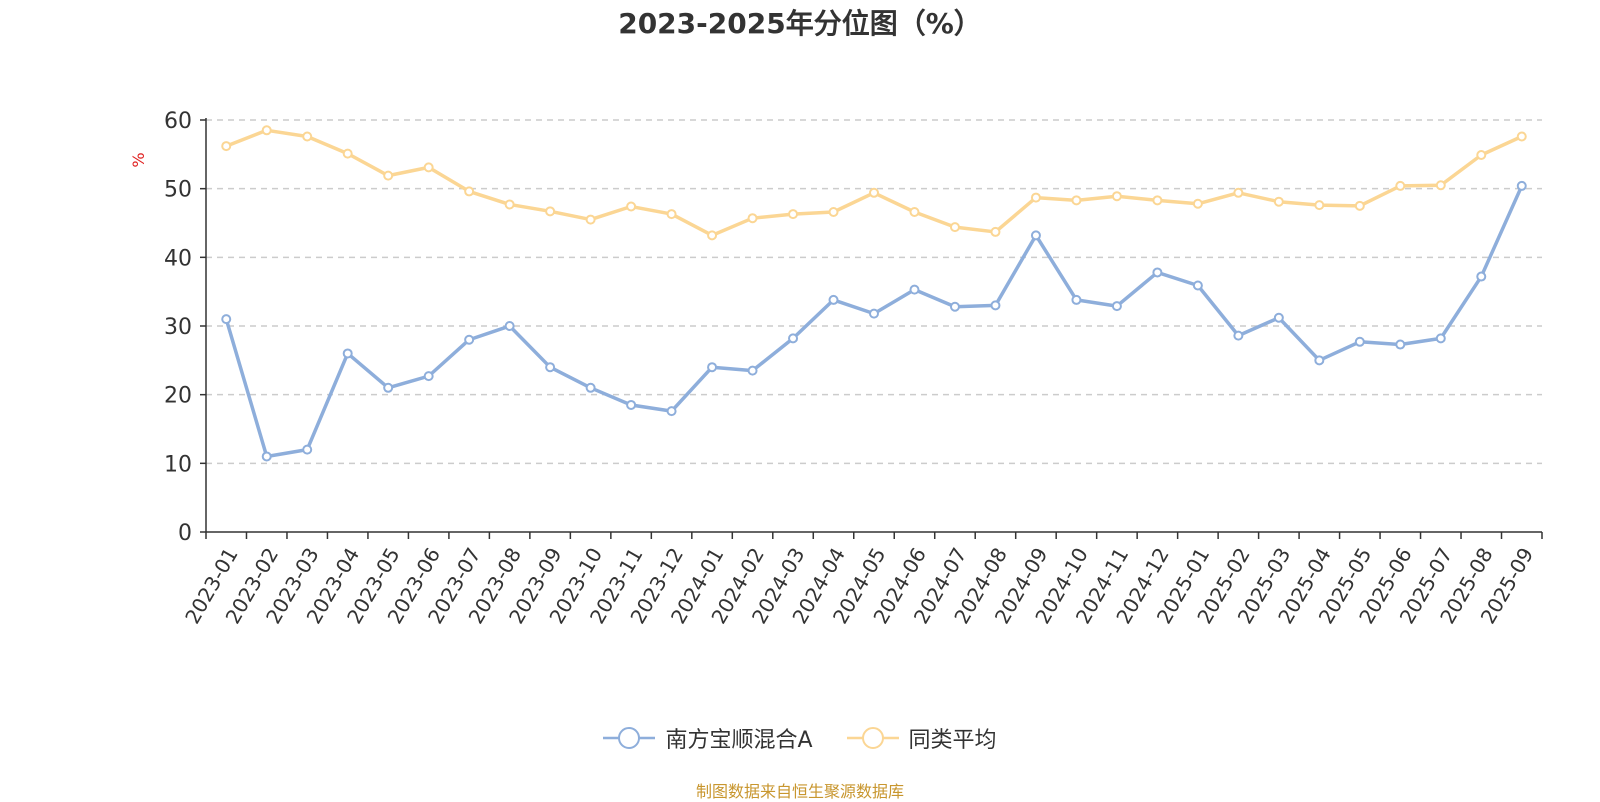 The width and height of the screenshot is (1600, 802). Describe the element at coordinates (739, 740) in the screenshot. I see `legend-label-series-1: 南方宝顺混合A` at that location.